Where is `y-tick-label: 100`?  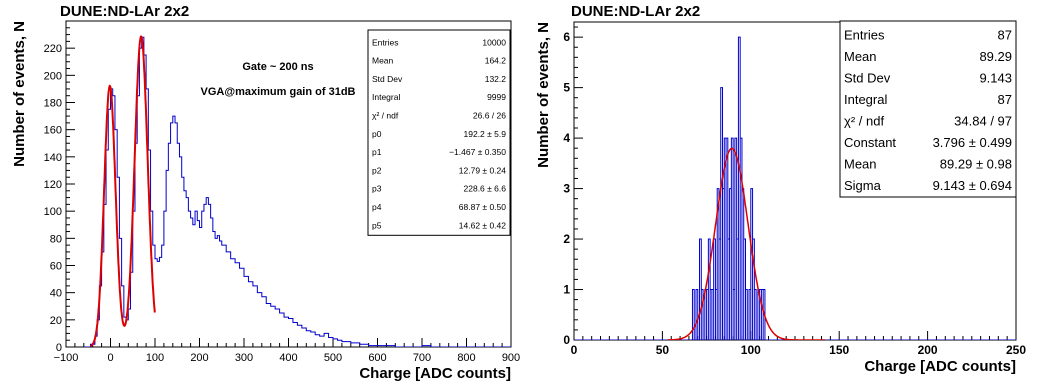
y-tick-label: 100 is located at coordinates (53, 212).